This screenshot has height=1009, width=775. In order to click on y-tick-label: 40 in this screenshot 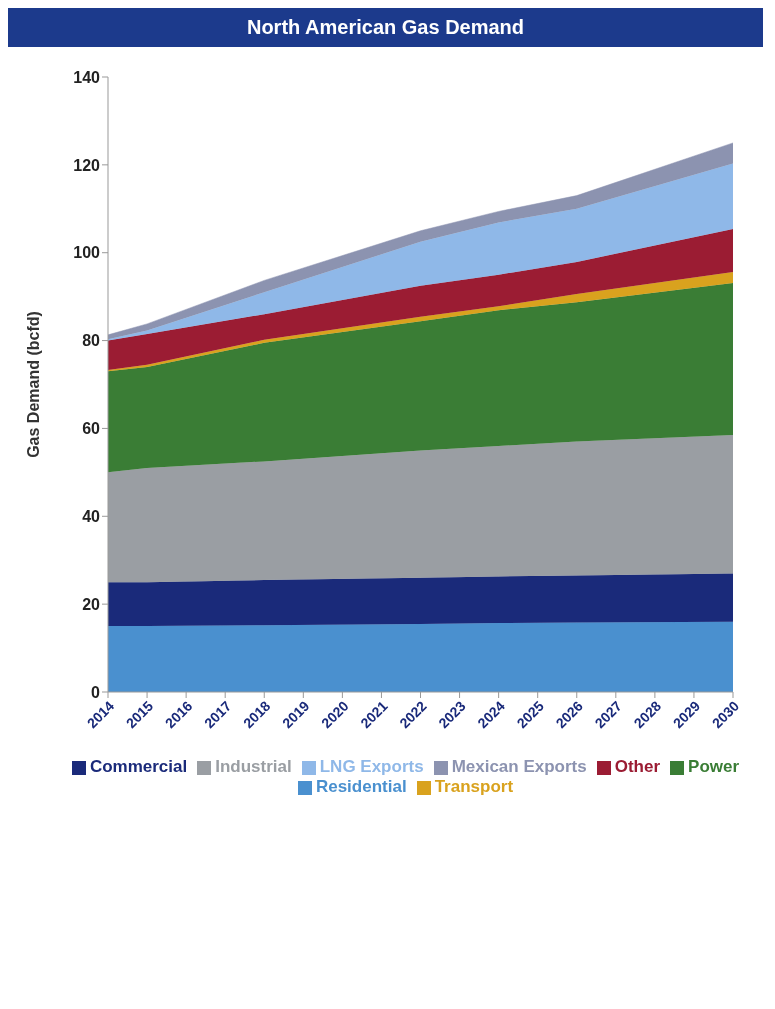, I will do `click(91, 516)`.